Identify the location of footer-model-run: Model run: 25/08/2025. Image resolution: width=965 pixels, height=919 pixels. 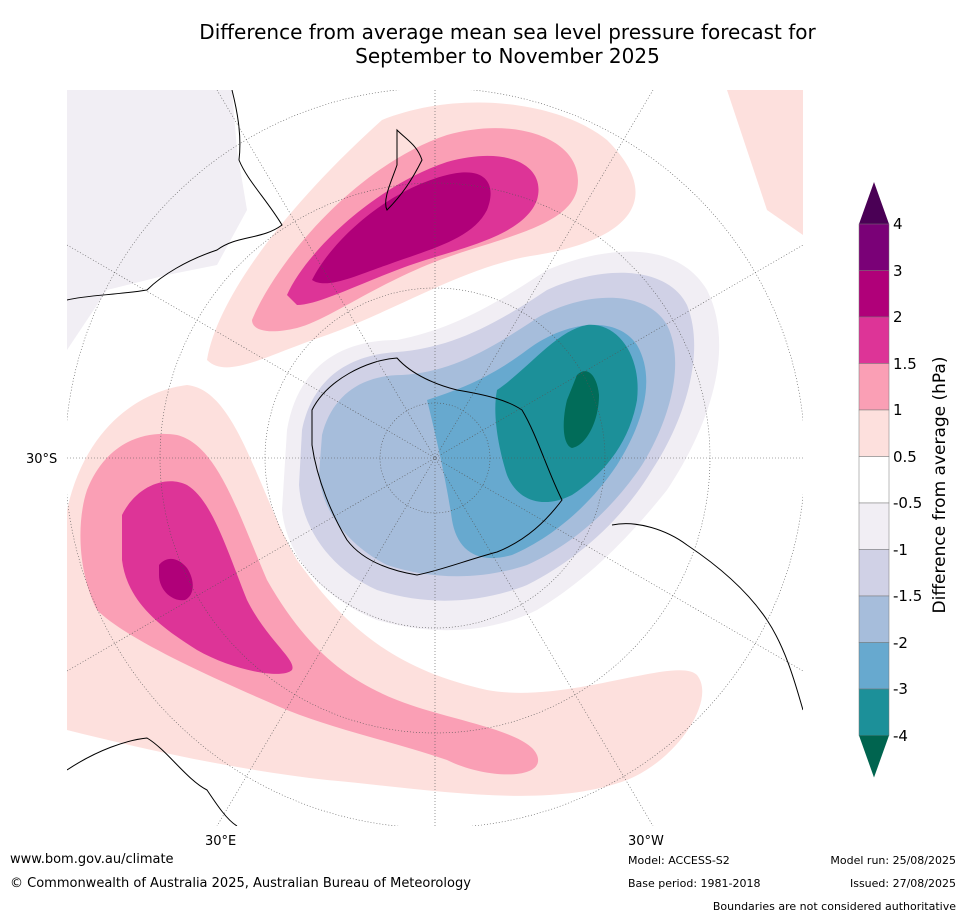
(893, 860).